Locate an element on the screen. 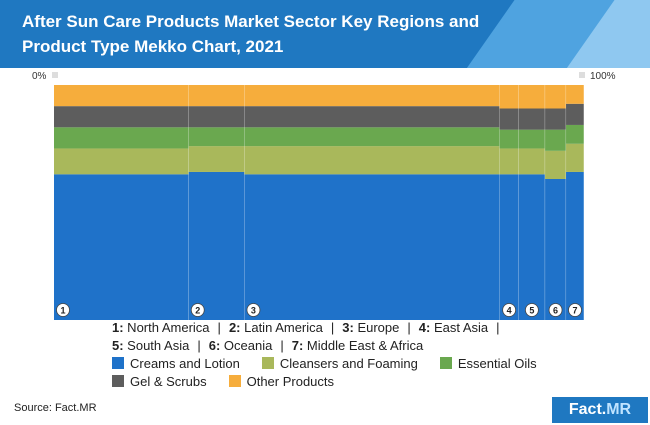 The height and width of the screenshot is (425, 650). legend-item-2: Cleansers and Foaming is located at coordinates (339, 363).